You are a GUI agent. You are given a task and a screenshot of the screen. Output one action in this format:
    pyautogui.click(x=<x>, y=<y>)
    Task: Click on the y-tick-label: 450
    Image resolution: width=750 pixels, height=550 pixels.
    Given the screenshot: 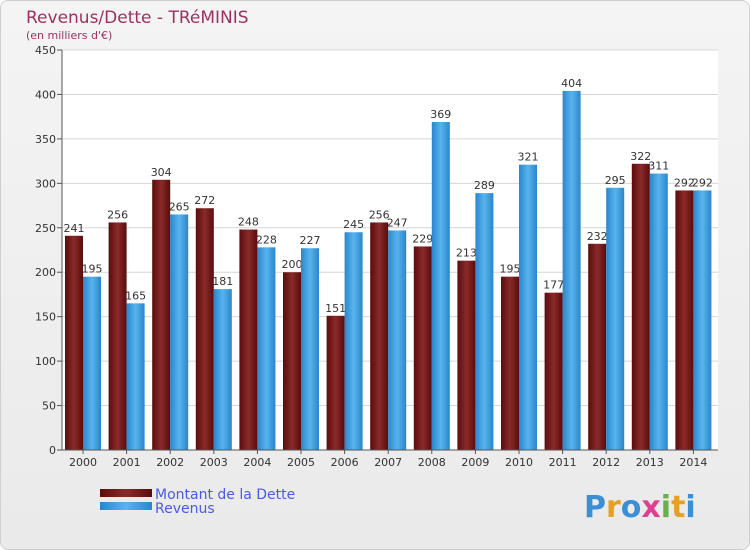 What is the action you would take?
    pyautogui.click(x=45, y=50)
    